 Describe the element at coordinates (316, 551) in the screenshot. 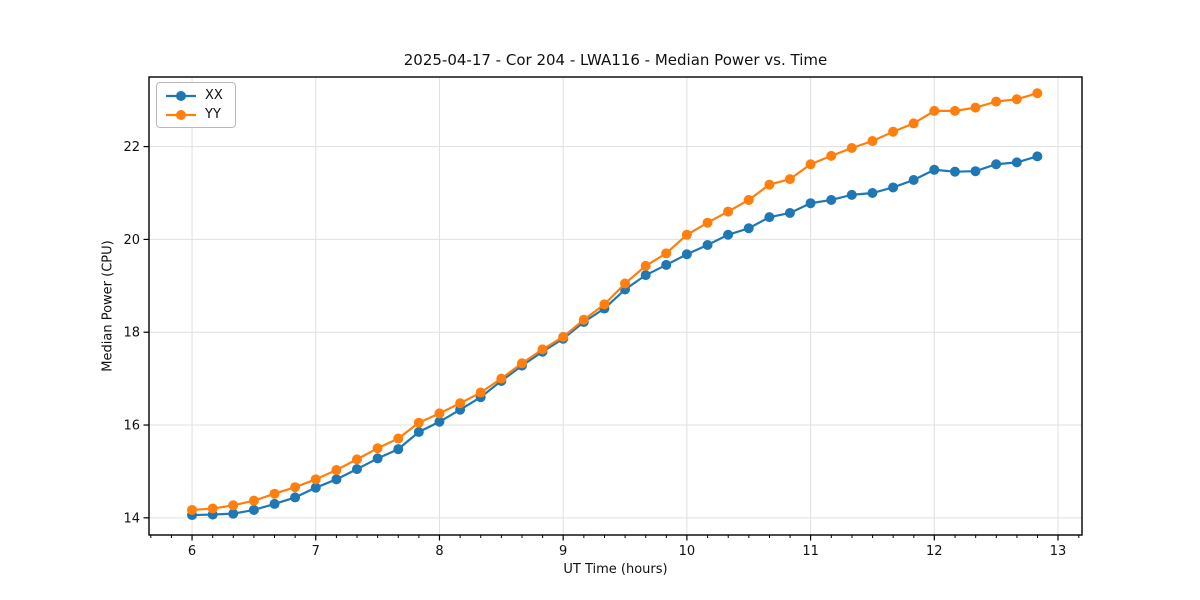

I see `x-tick-label: 7` at that location.